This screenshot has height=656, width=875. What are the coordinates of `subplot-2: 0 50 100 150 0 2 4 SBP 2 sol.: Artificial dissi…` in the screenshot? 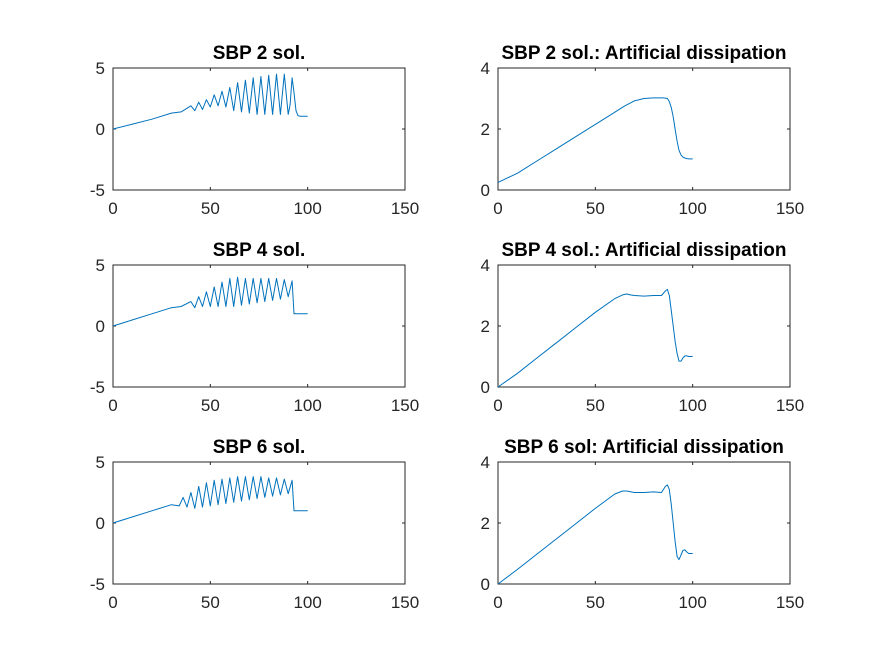 It's located at (643, 130).